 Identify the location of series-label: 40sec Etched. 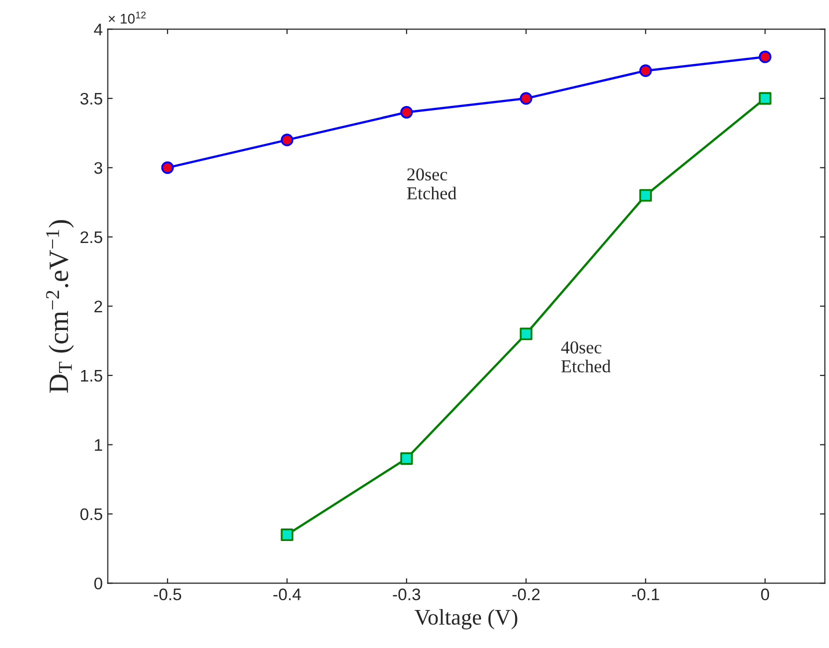
(586, 356).